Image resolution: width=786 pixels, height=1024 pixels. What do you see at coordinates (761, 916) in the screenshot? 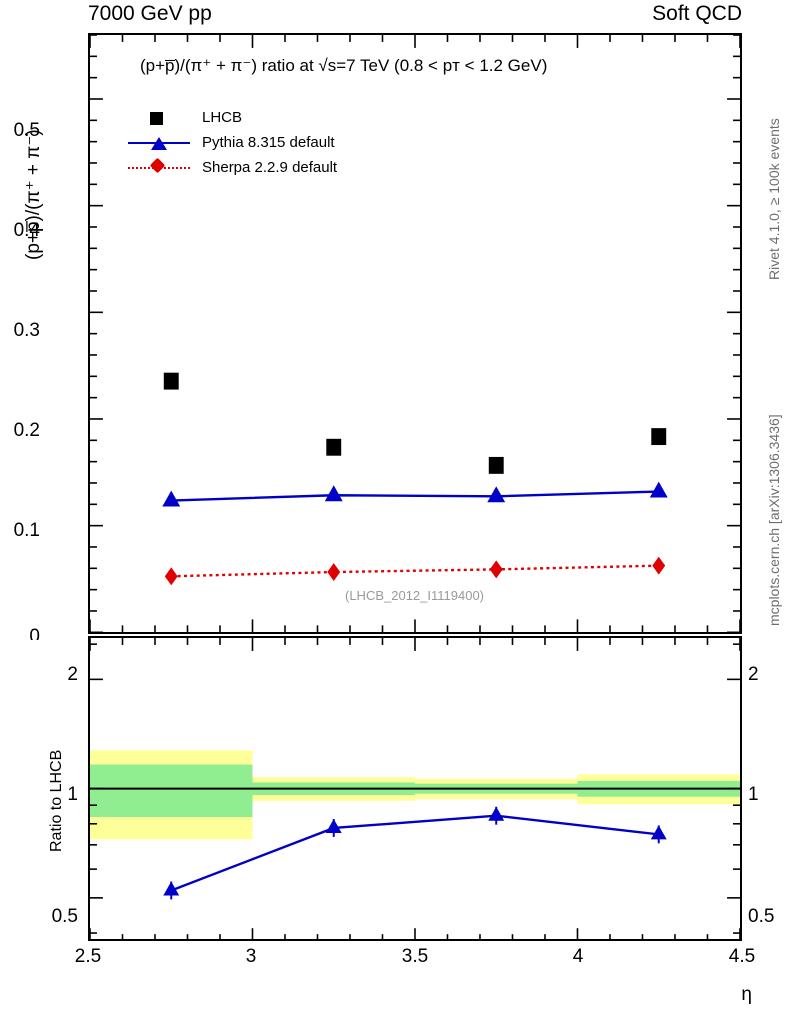
I see `ratio-y-tick-right-0.5: 0.5` at bounding box center [761, 916].